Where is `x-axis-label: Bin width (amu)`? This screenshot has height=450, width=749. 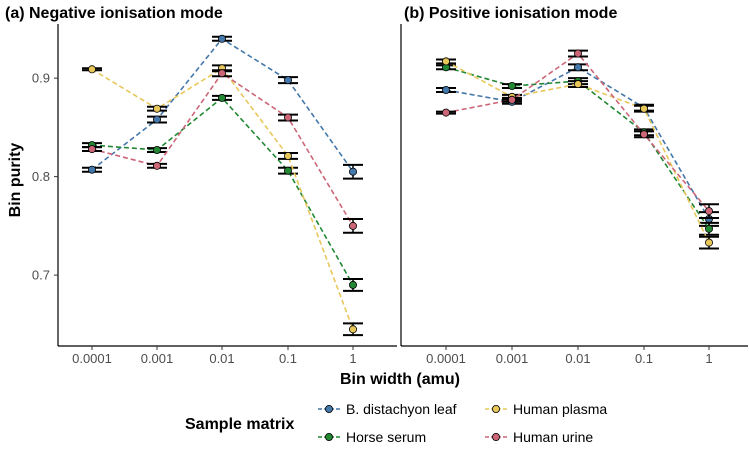 x-axis-label: Bin width (amu) is located at coordinates (400, 379).